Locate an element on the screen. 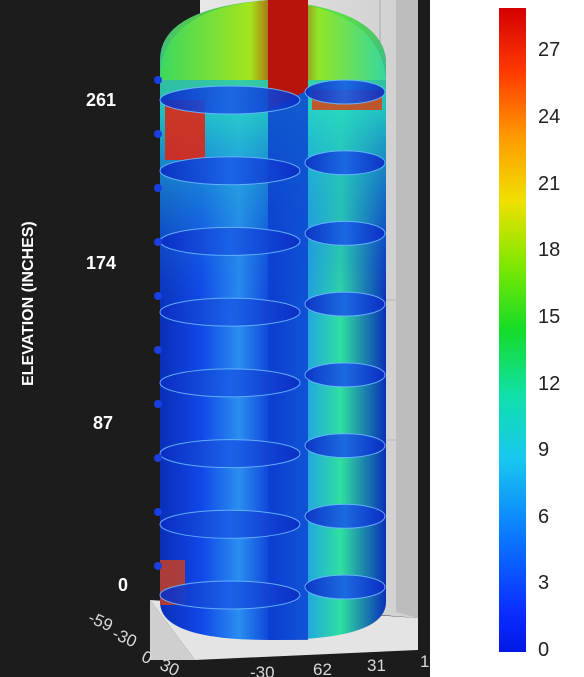  colorbar-tick-label: 24 is located at coordinates (549, 117).